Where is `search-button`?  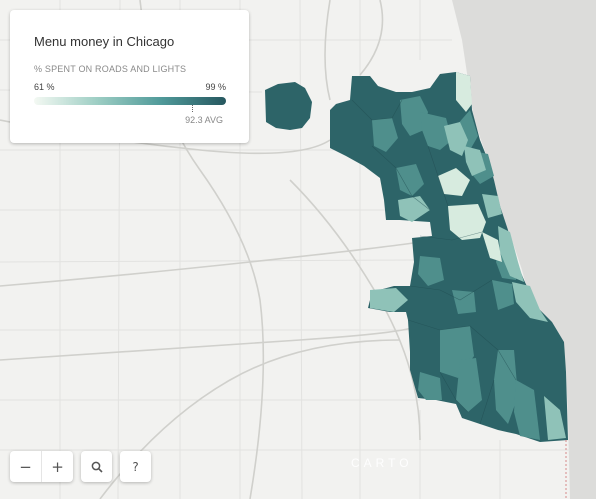
search-button is located at coordinates (96, 466).